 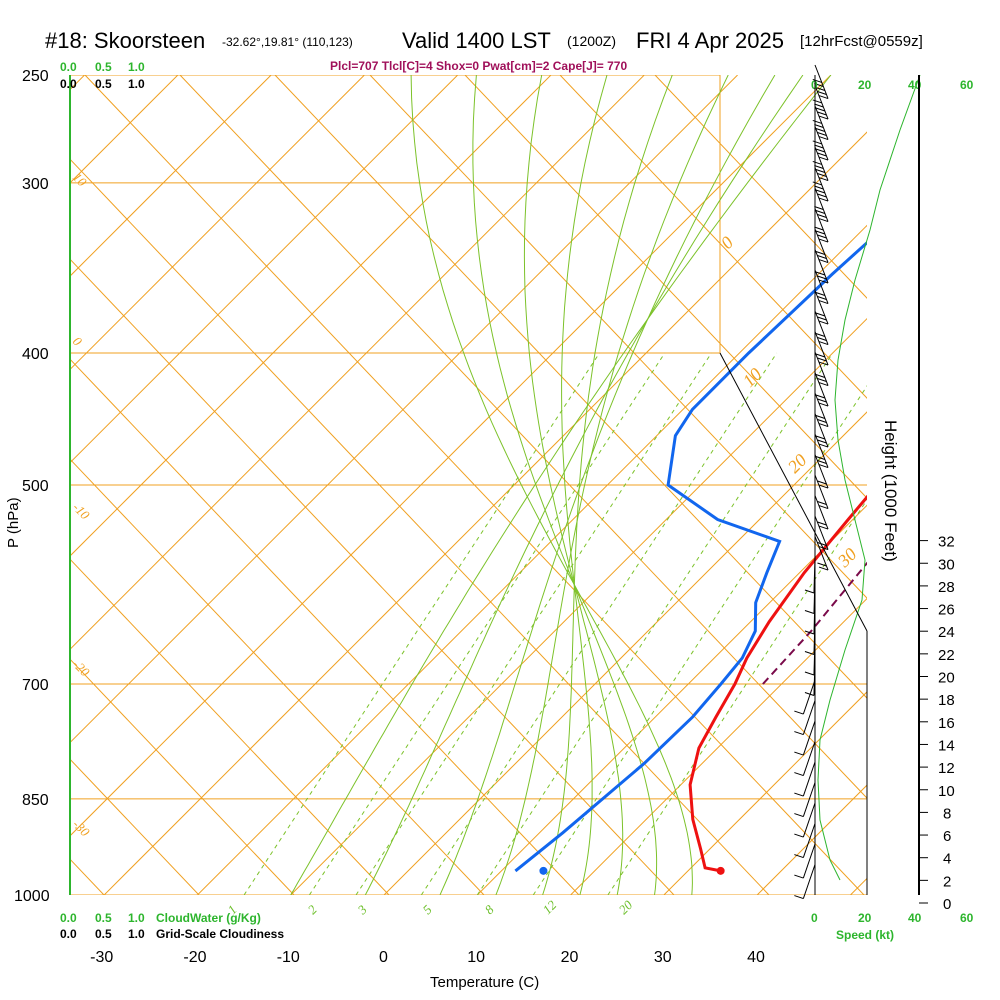 What do you see at coordinates (814, 918) in the screenshot?
I see `speed-tick-label: 0` at bounding box center [814, 918].